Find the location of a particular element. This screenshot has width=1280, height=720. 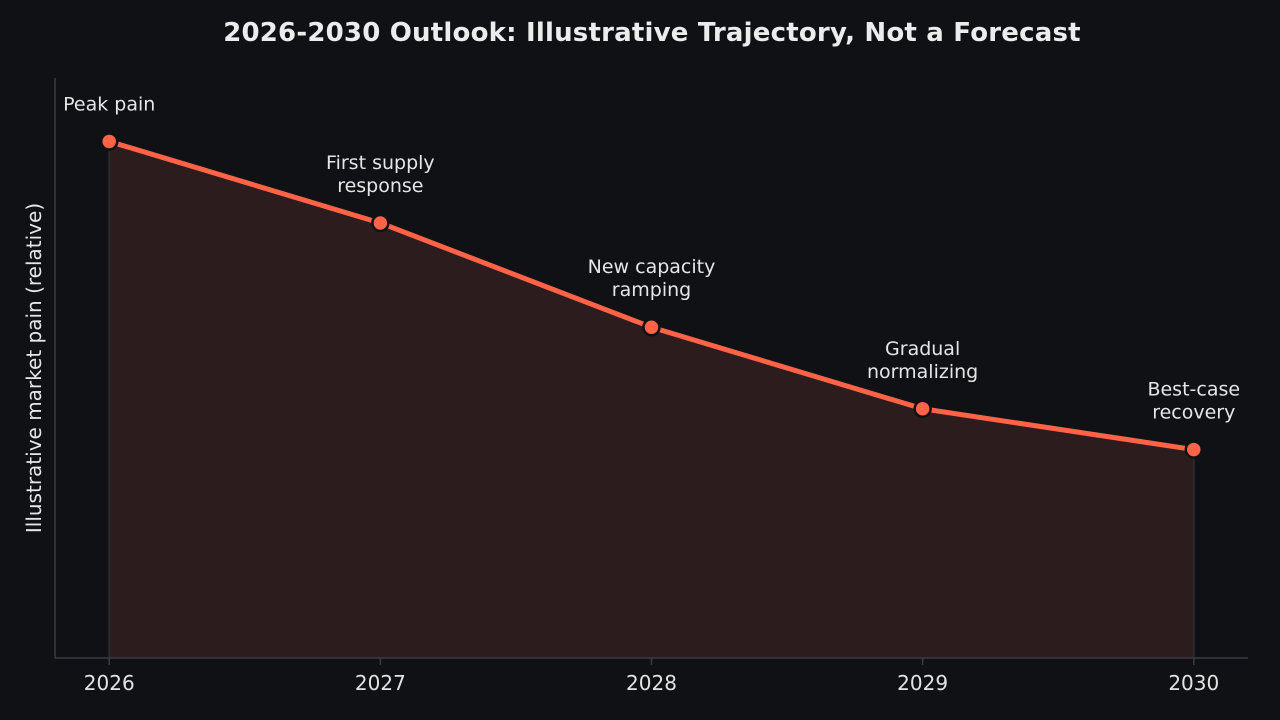

x-tick-label: 2029 is located at coordinates (922, 683).